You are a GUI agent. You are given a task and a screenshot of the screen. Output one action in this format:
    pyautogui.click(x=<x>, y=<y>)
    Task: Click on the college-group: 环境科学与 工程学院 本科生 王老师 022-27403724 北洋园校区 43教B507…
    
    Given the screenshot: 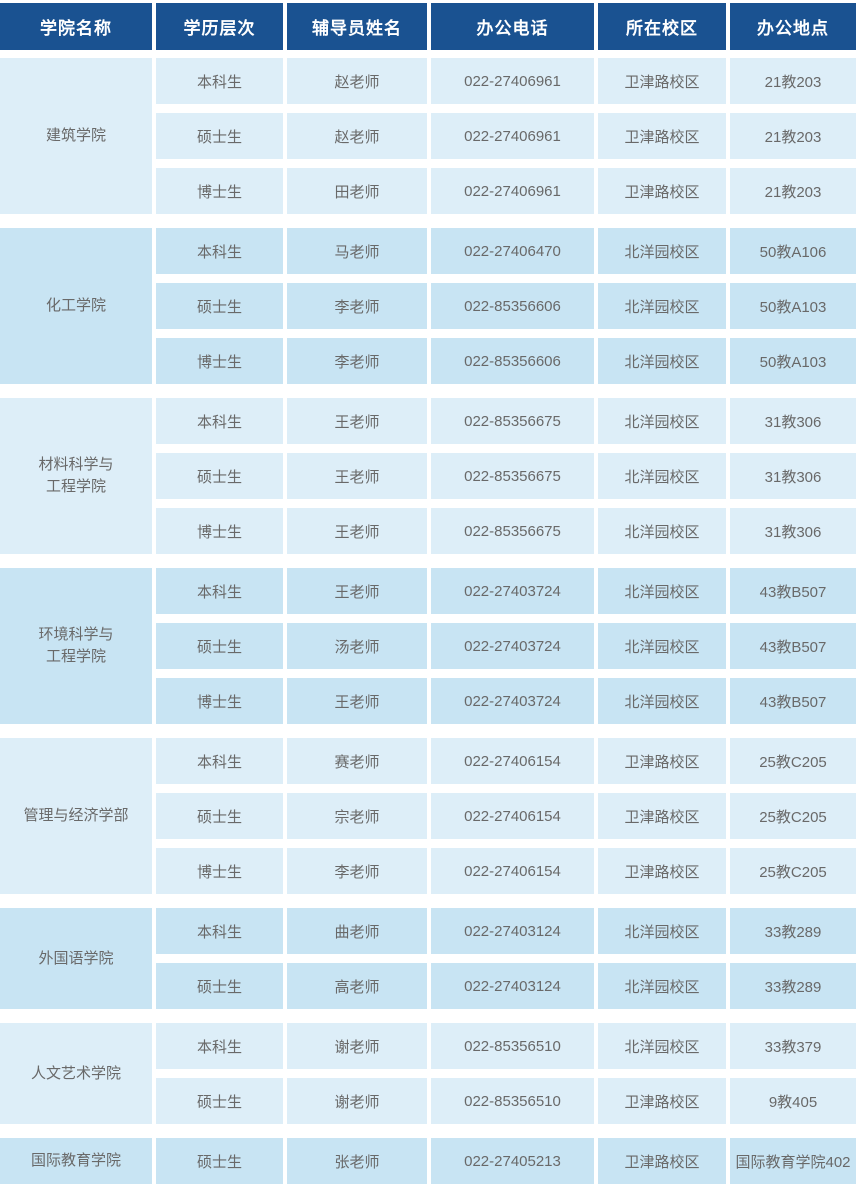 What is the action you would take?
    pyautogui.click(x=428, y=646)
    